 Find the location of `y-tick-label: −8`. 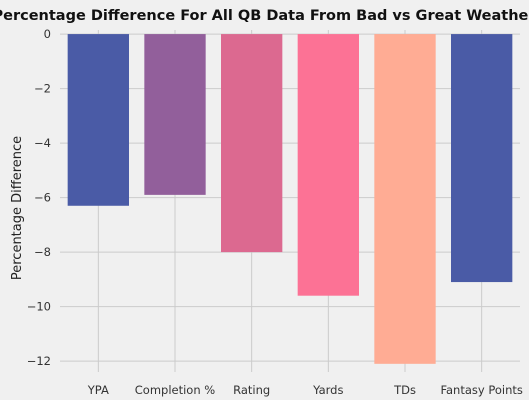

y-tick-label: −8 is located at coordinates (42, 252).